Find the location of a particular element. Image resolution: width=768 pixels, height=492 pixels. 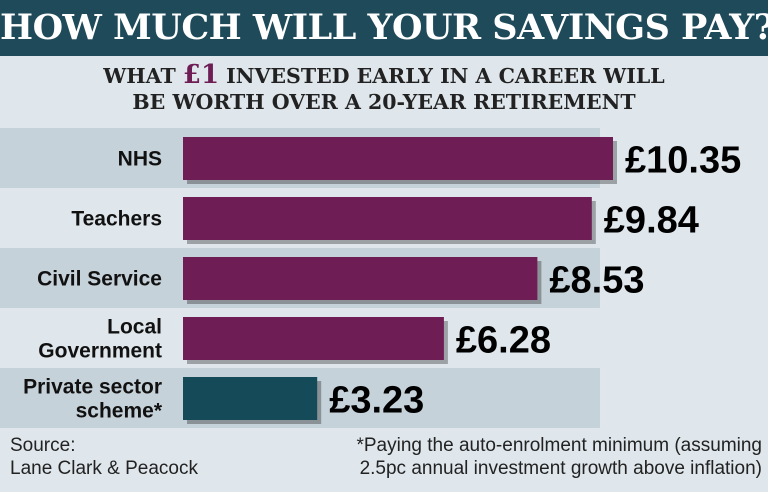

title-banner is located at coordinates (384, 28).